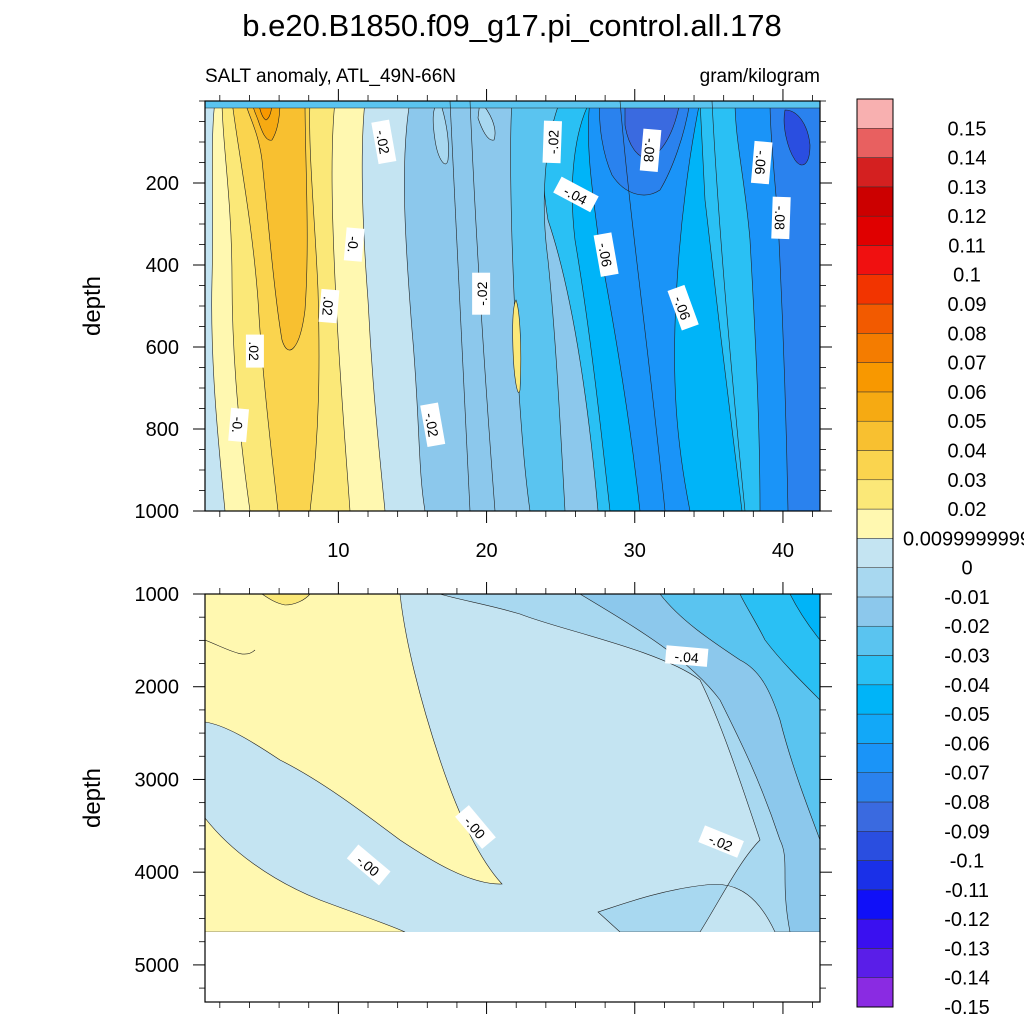 The height and width of the screenshot is (1024, 1024). What do you see at coordinates (967, 188) in the screenshot?
I see `colorbar-label: 0.13` at bounding box center [967, 188].